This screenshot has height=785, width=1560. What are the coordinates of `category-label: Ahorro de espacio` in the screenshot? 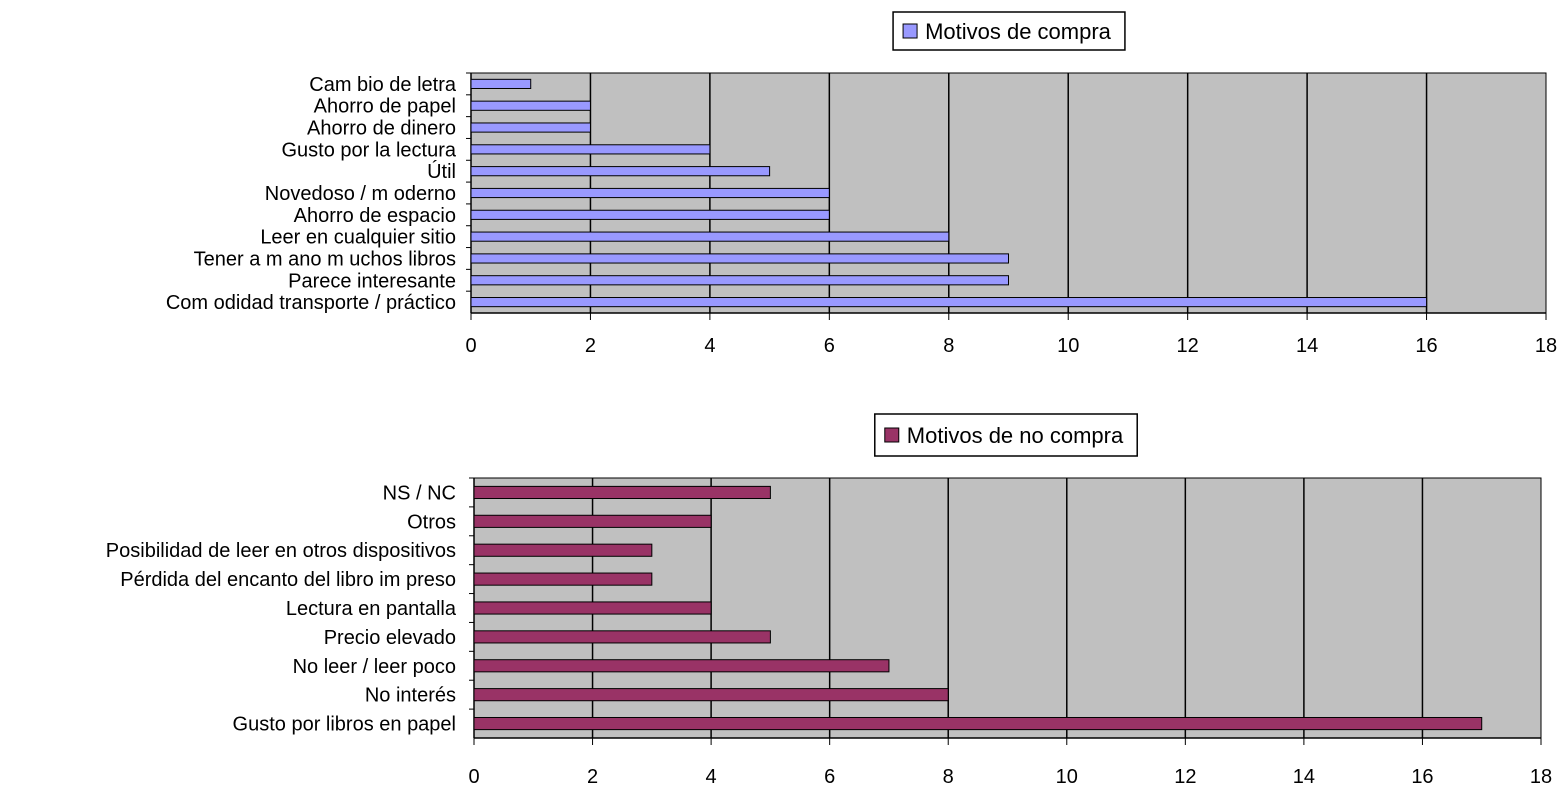 It's located at (375, 216).